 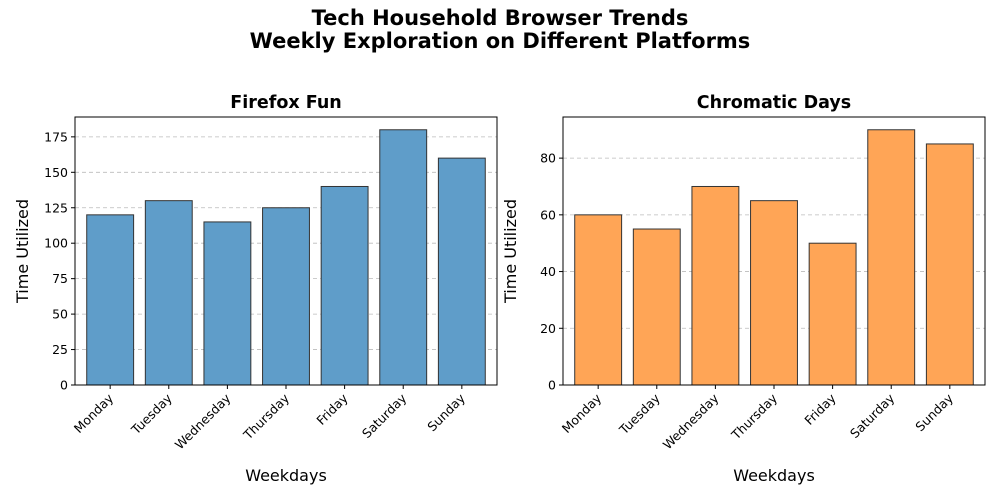 I want to click on chart-1-ytick-label: 100, so click(x=56, y=243).